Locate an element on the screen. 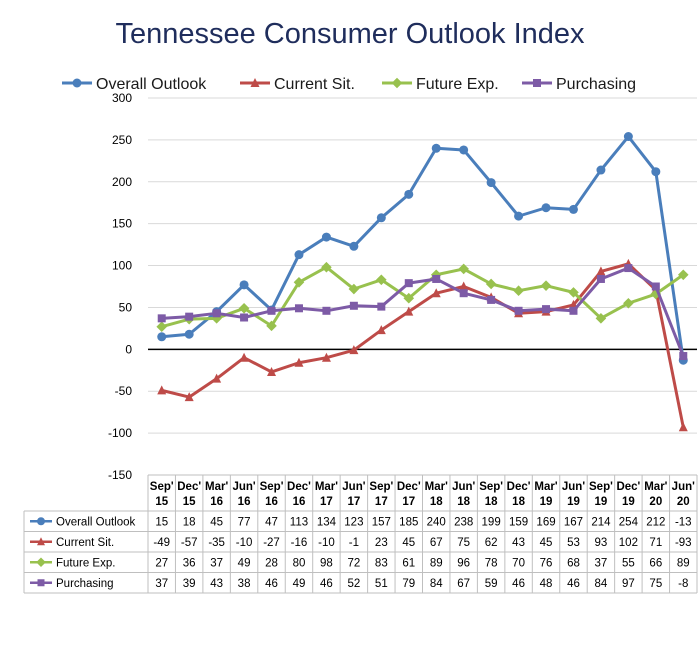  table-cell: -49 is located at coordinates (161, 543).